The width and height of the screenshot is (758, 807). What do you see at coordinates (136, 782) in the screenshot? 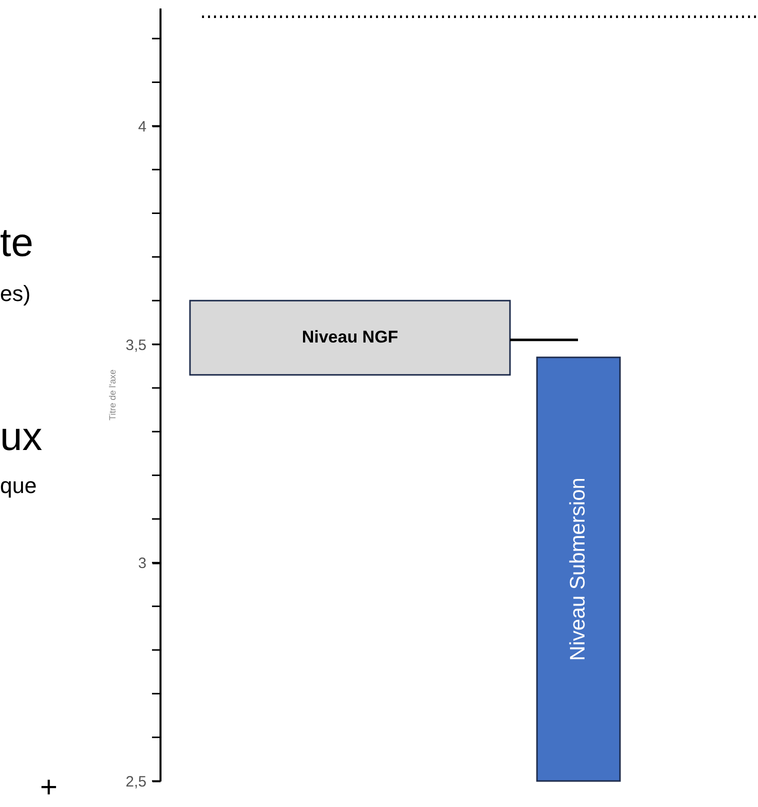
I see `y-tick-label: 2,5` at bounding box center [136, 782].